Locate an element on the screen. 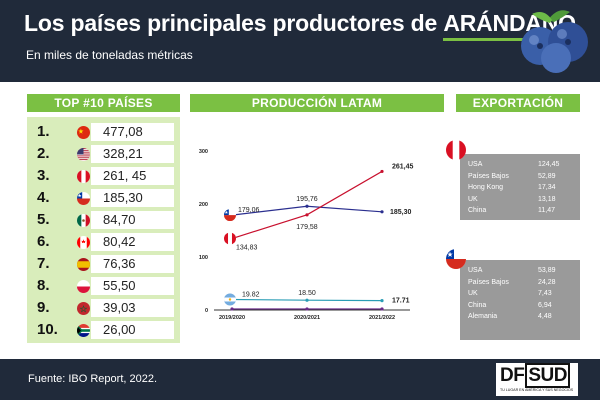 The height and width of the screenshot is (400, 600). rank-row: 4. 185,30 is located at coordinates (103, 198).